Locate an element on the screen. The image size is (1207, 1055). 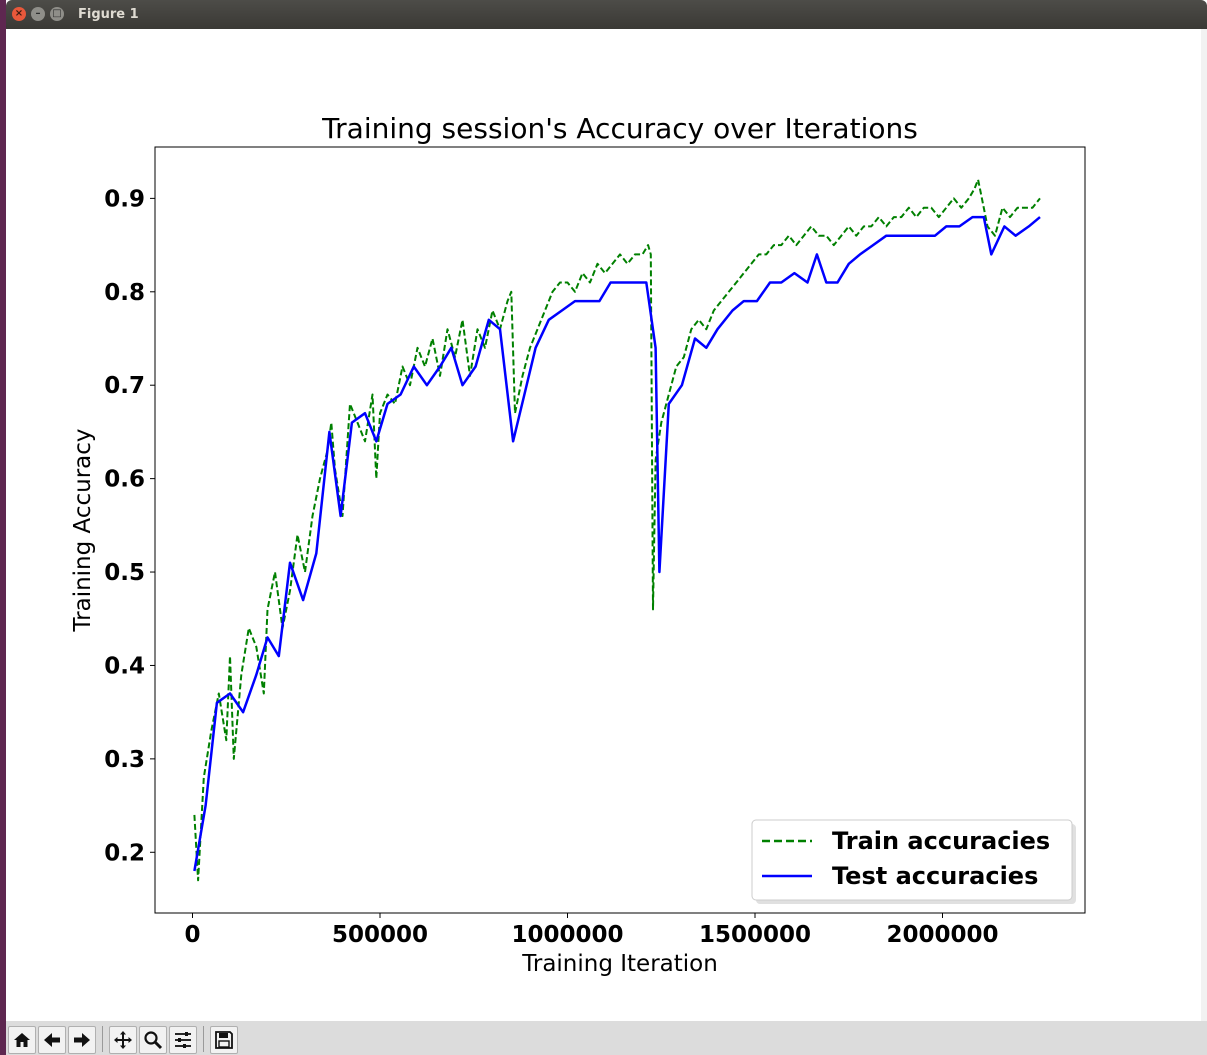
x-tick-label: 1500000 is located at coordinates (755, 935).